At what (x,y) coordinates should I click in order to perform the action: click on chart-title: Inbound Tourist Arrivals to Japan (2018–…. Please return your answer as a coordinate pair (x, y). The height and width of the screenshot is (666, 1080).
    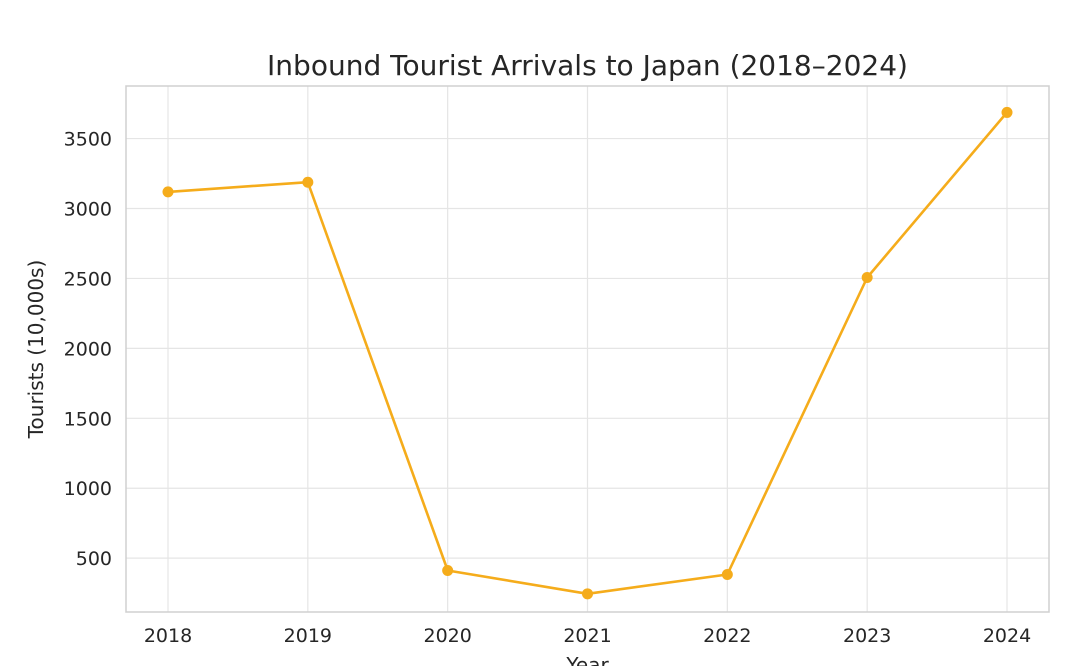
    Looking at the image, I should click on (587, 65).